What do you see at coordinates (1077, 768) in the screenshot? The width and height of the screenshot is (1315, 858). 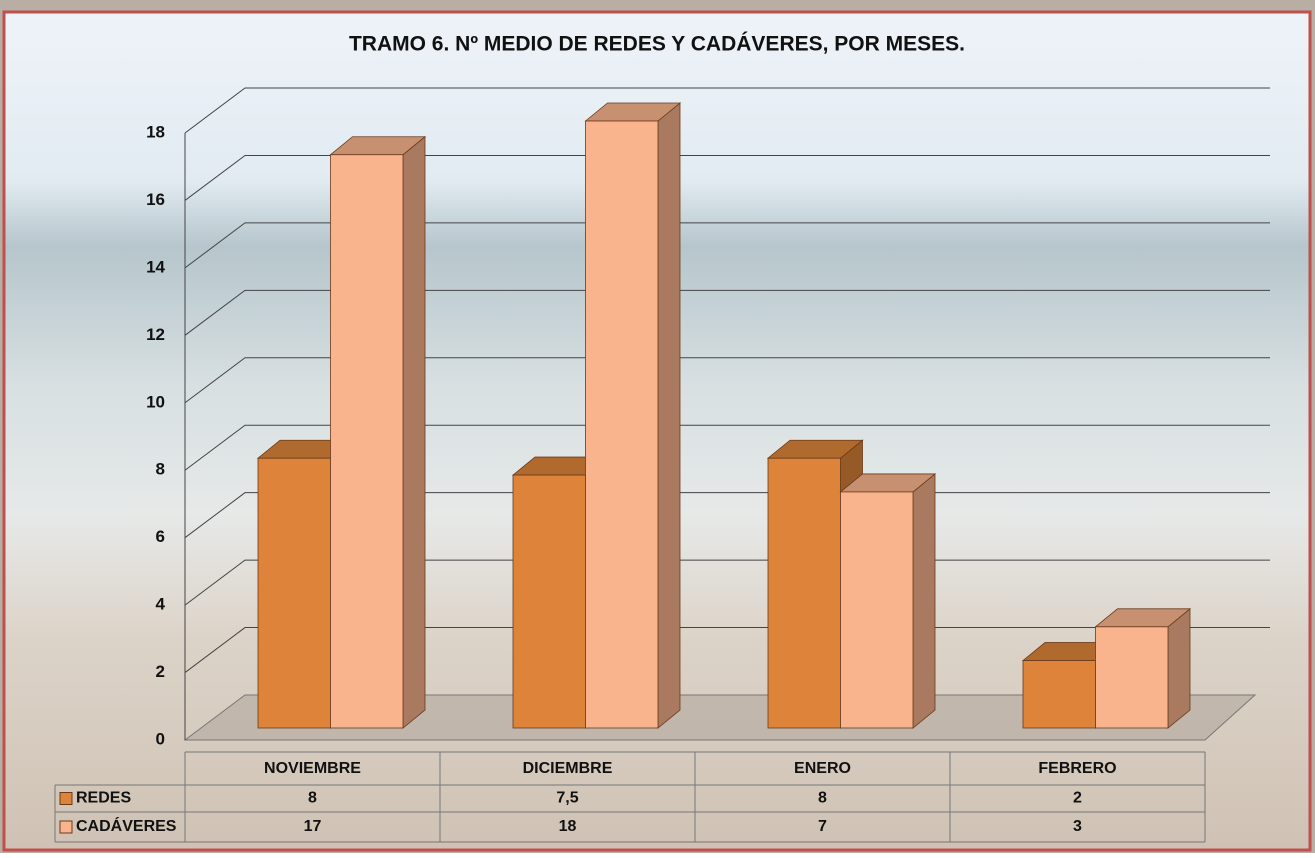 I see `x-tick-label: FEBRERO` at bounding box center [1077, 768].